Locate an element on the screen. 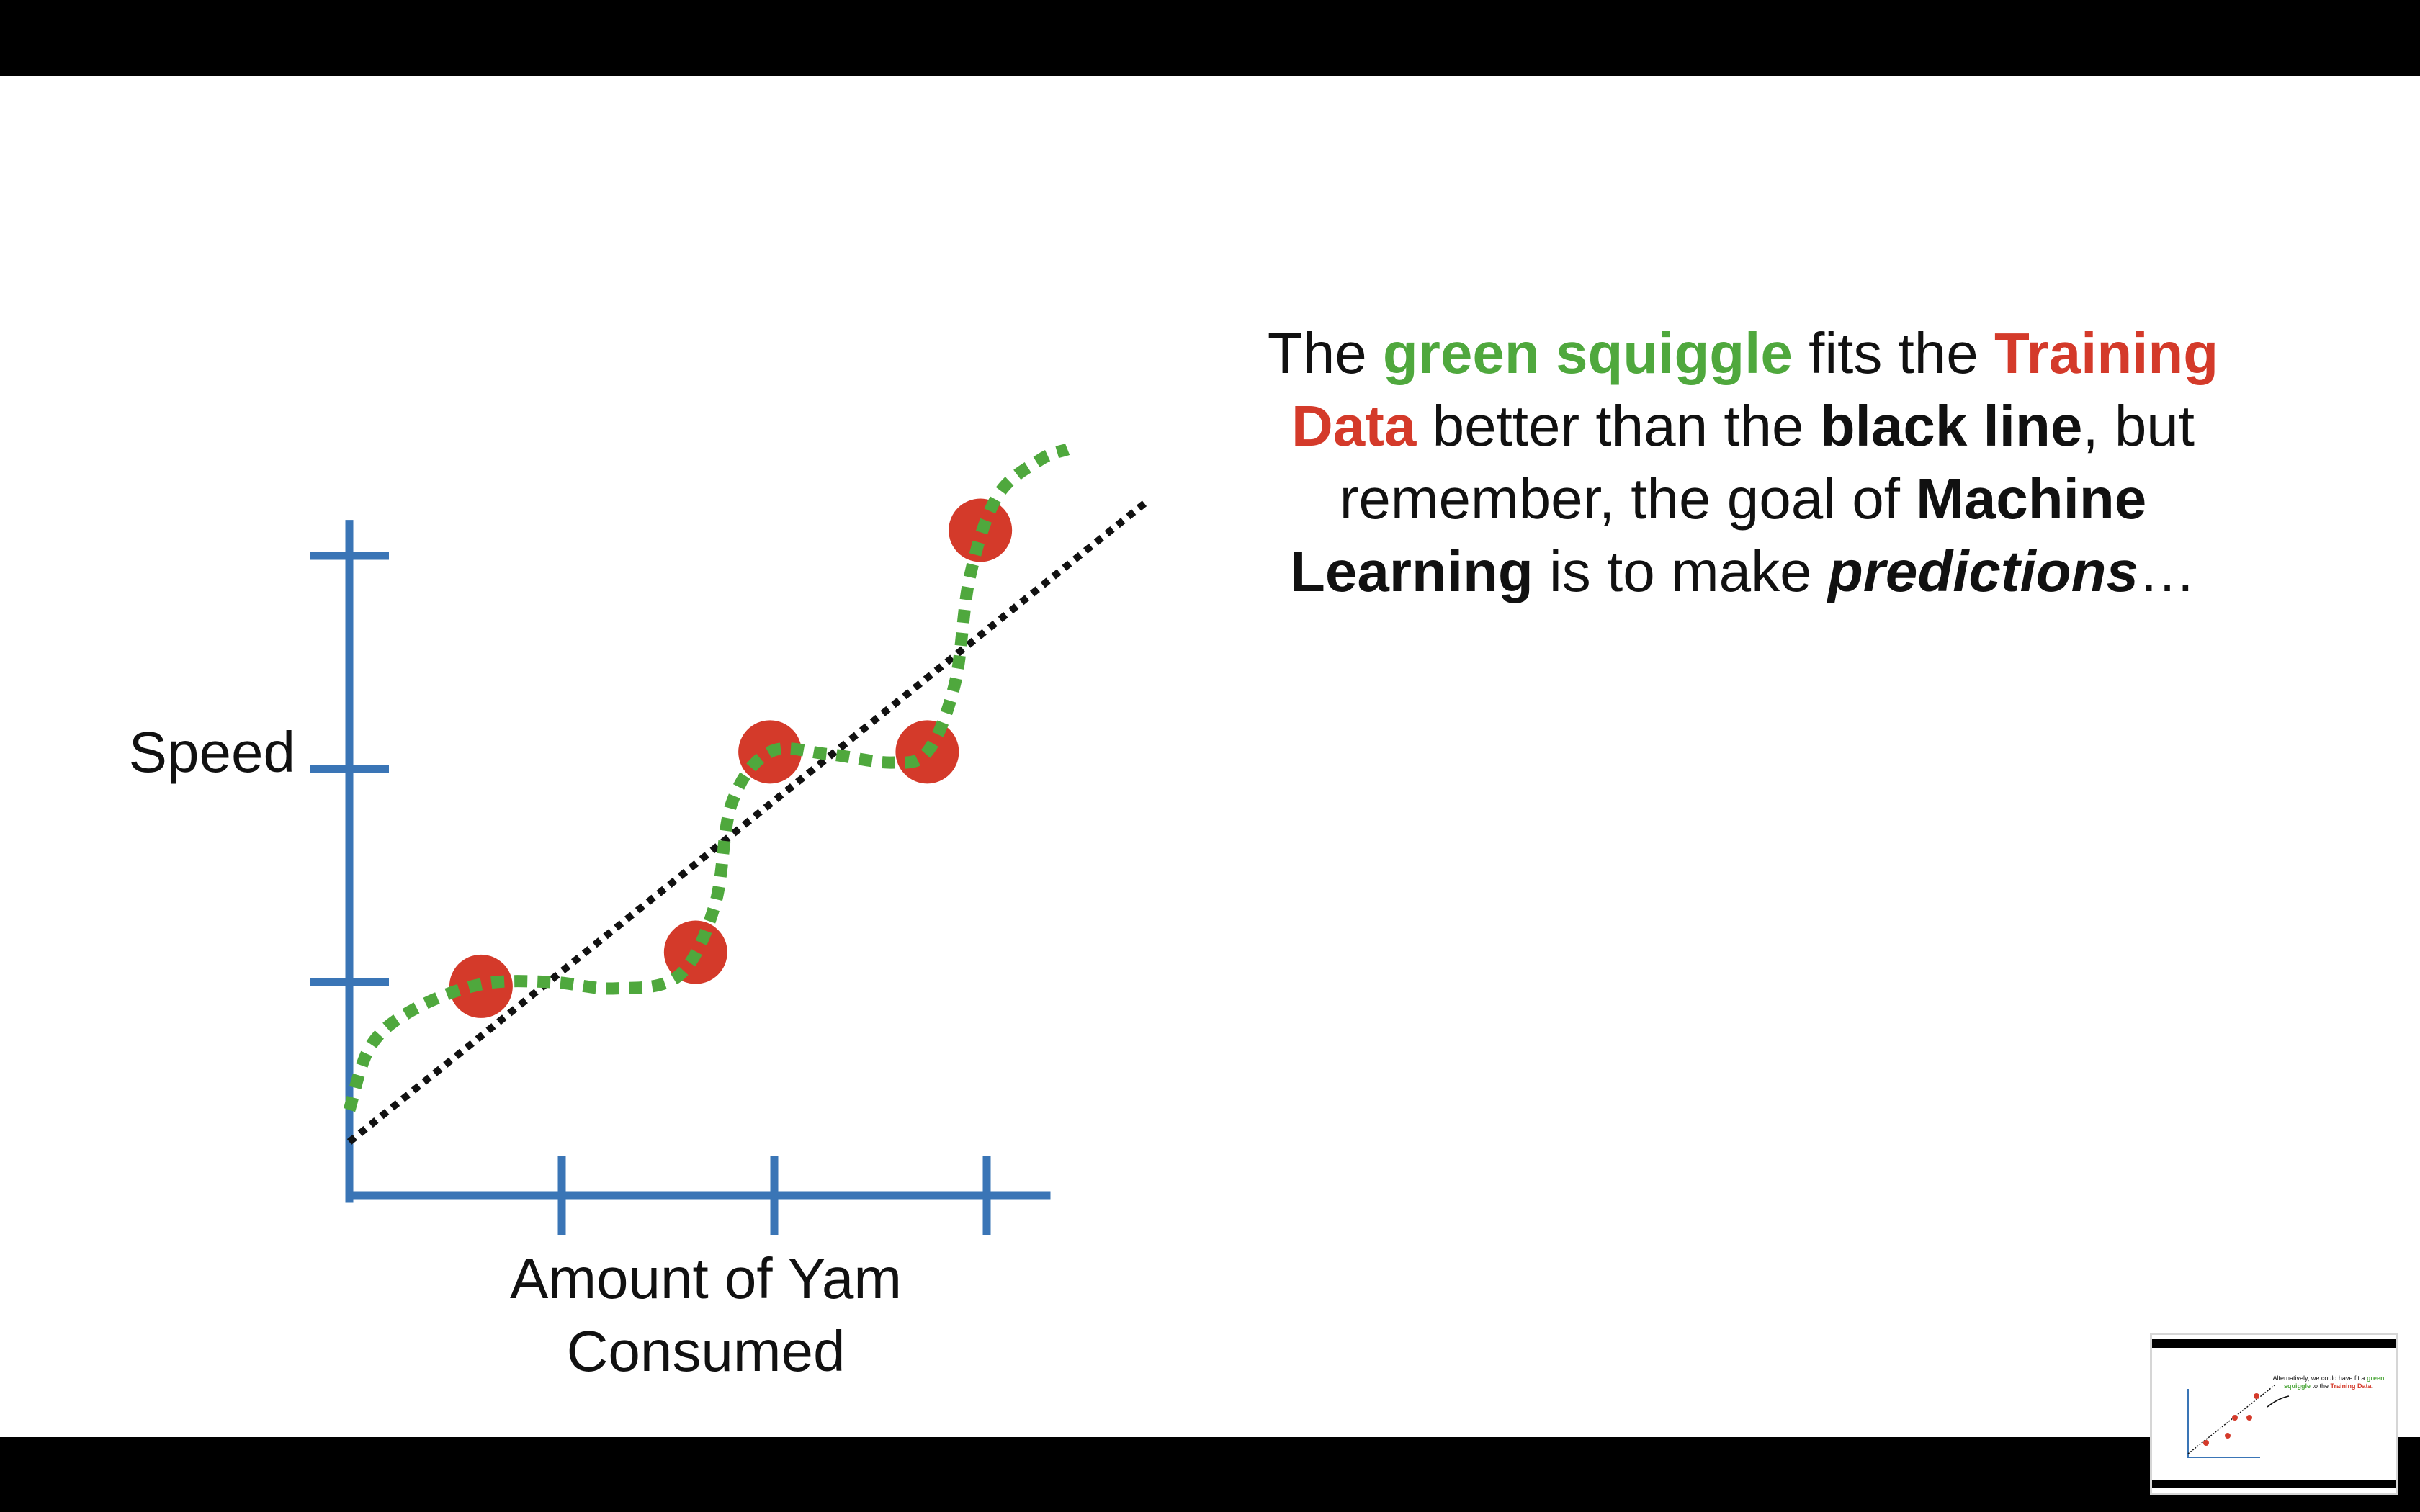 Image resolution: width=2420 pixels, height=1512 pixels. x-axis-label: Amount of Yam Consumed is located at coordinates (706, 1314).